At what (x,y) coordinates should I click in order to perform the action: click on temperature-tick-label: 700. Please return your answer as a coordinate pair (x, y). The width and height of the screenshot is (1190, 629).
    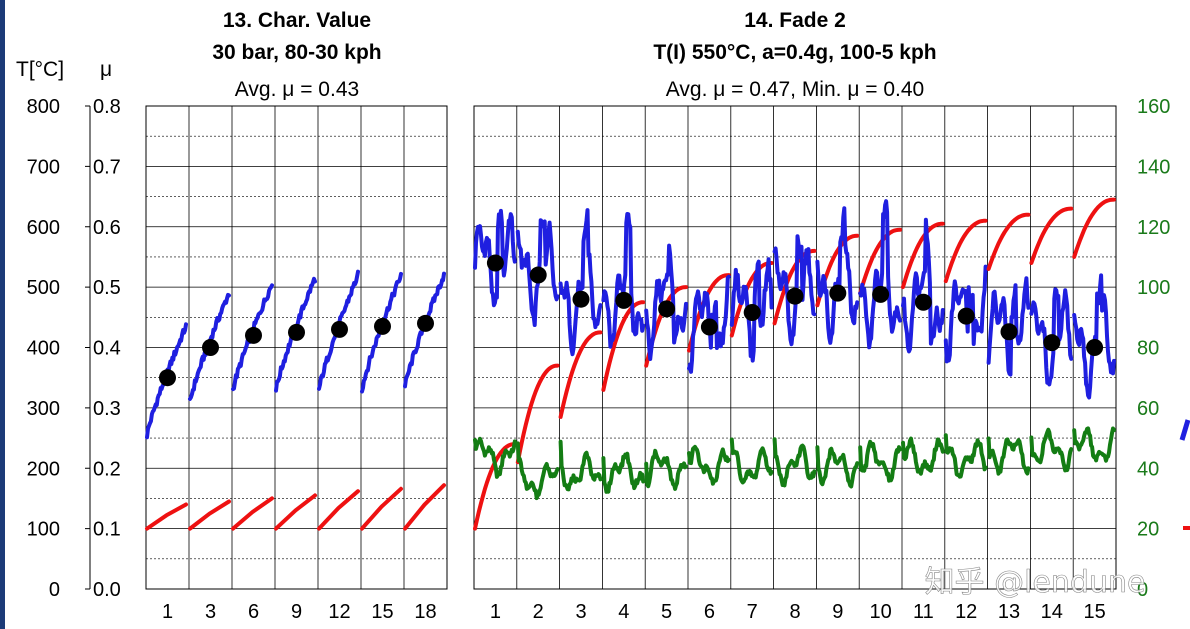
    Looking at the image, I should click on (43, 167).